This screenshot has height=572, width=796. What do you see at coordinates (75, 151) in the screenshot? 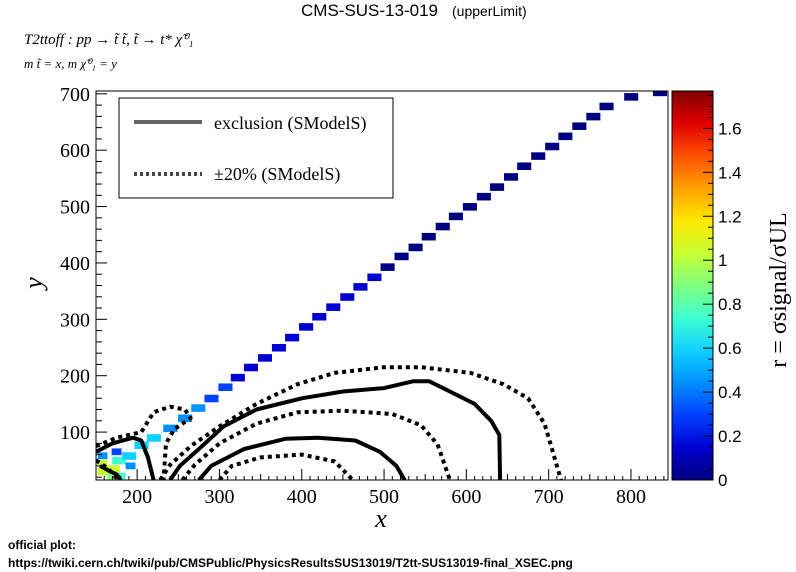
I see `y-tick-label: 600` at bounding box center [75, 151].